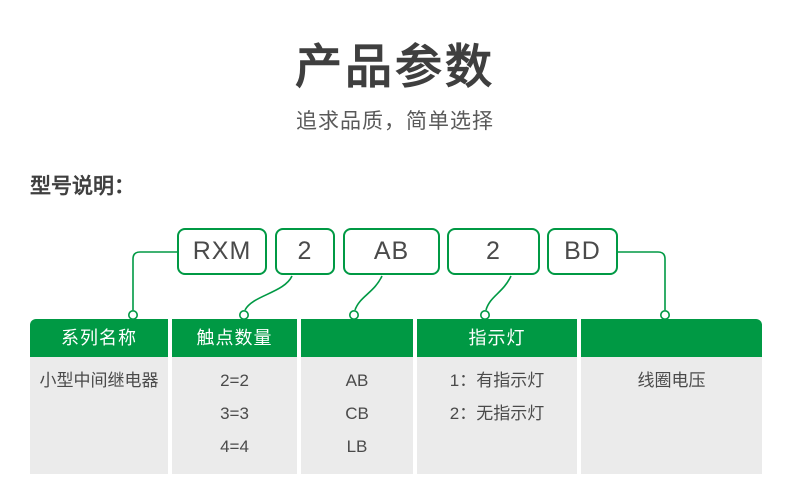  I want to click on table-cell: 2：无指示灯, so click(497, 413).